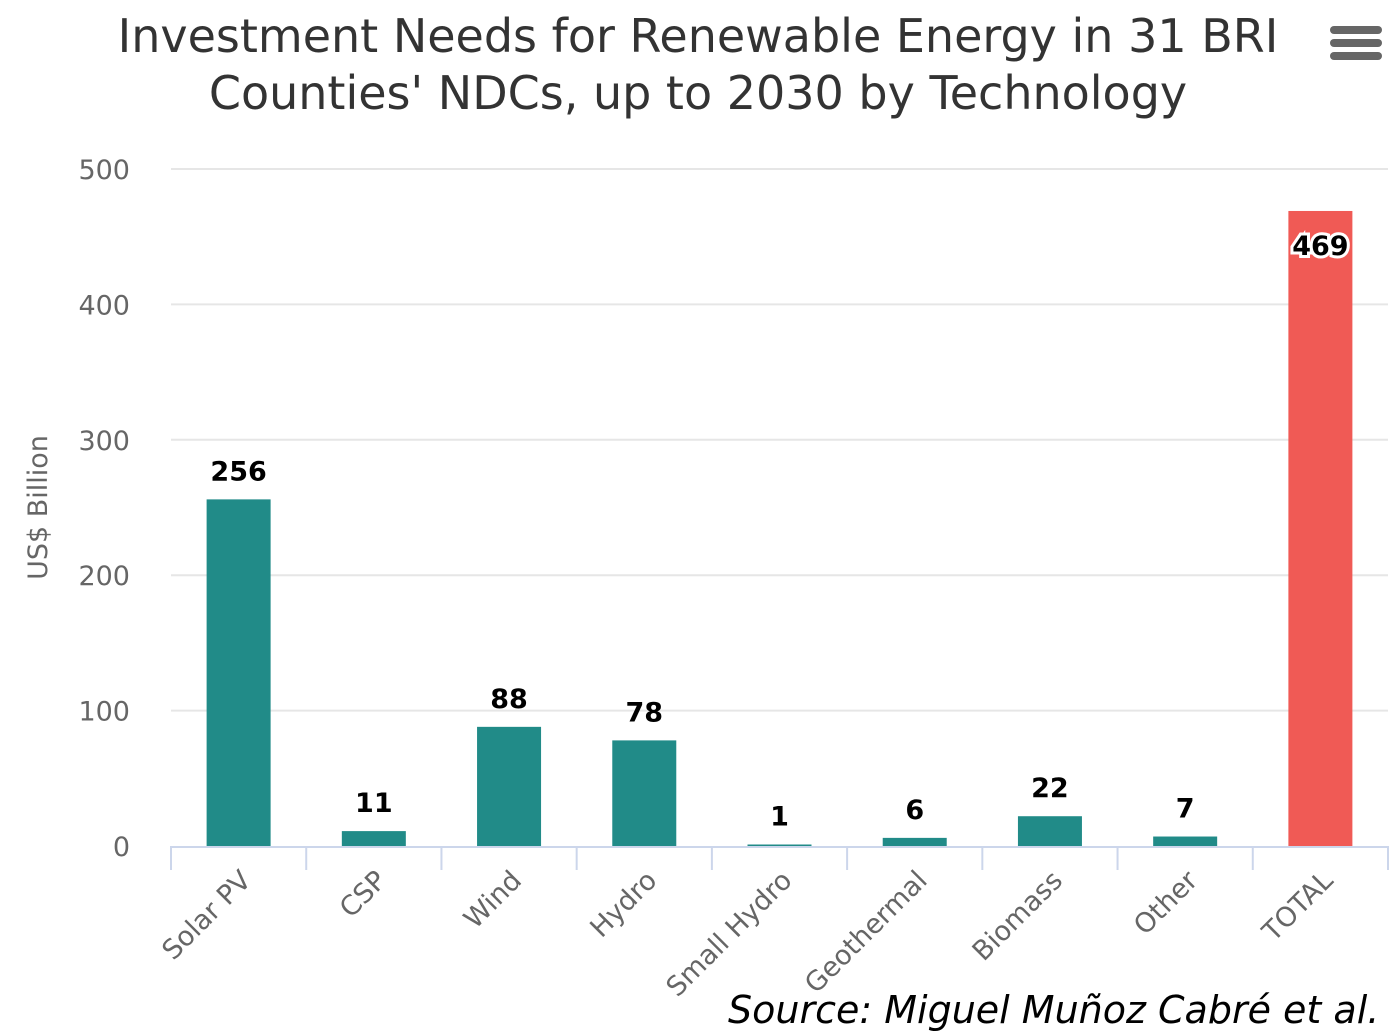  I want to click on data-label: 22, so click(1050, 788).